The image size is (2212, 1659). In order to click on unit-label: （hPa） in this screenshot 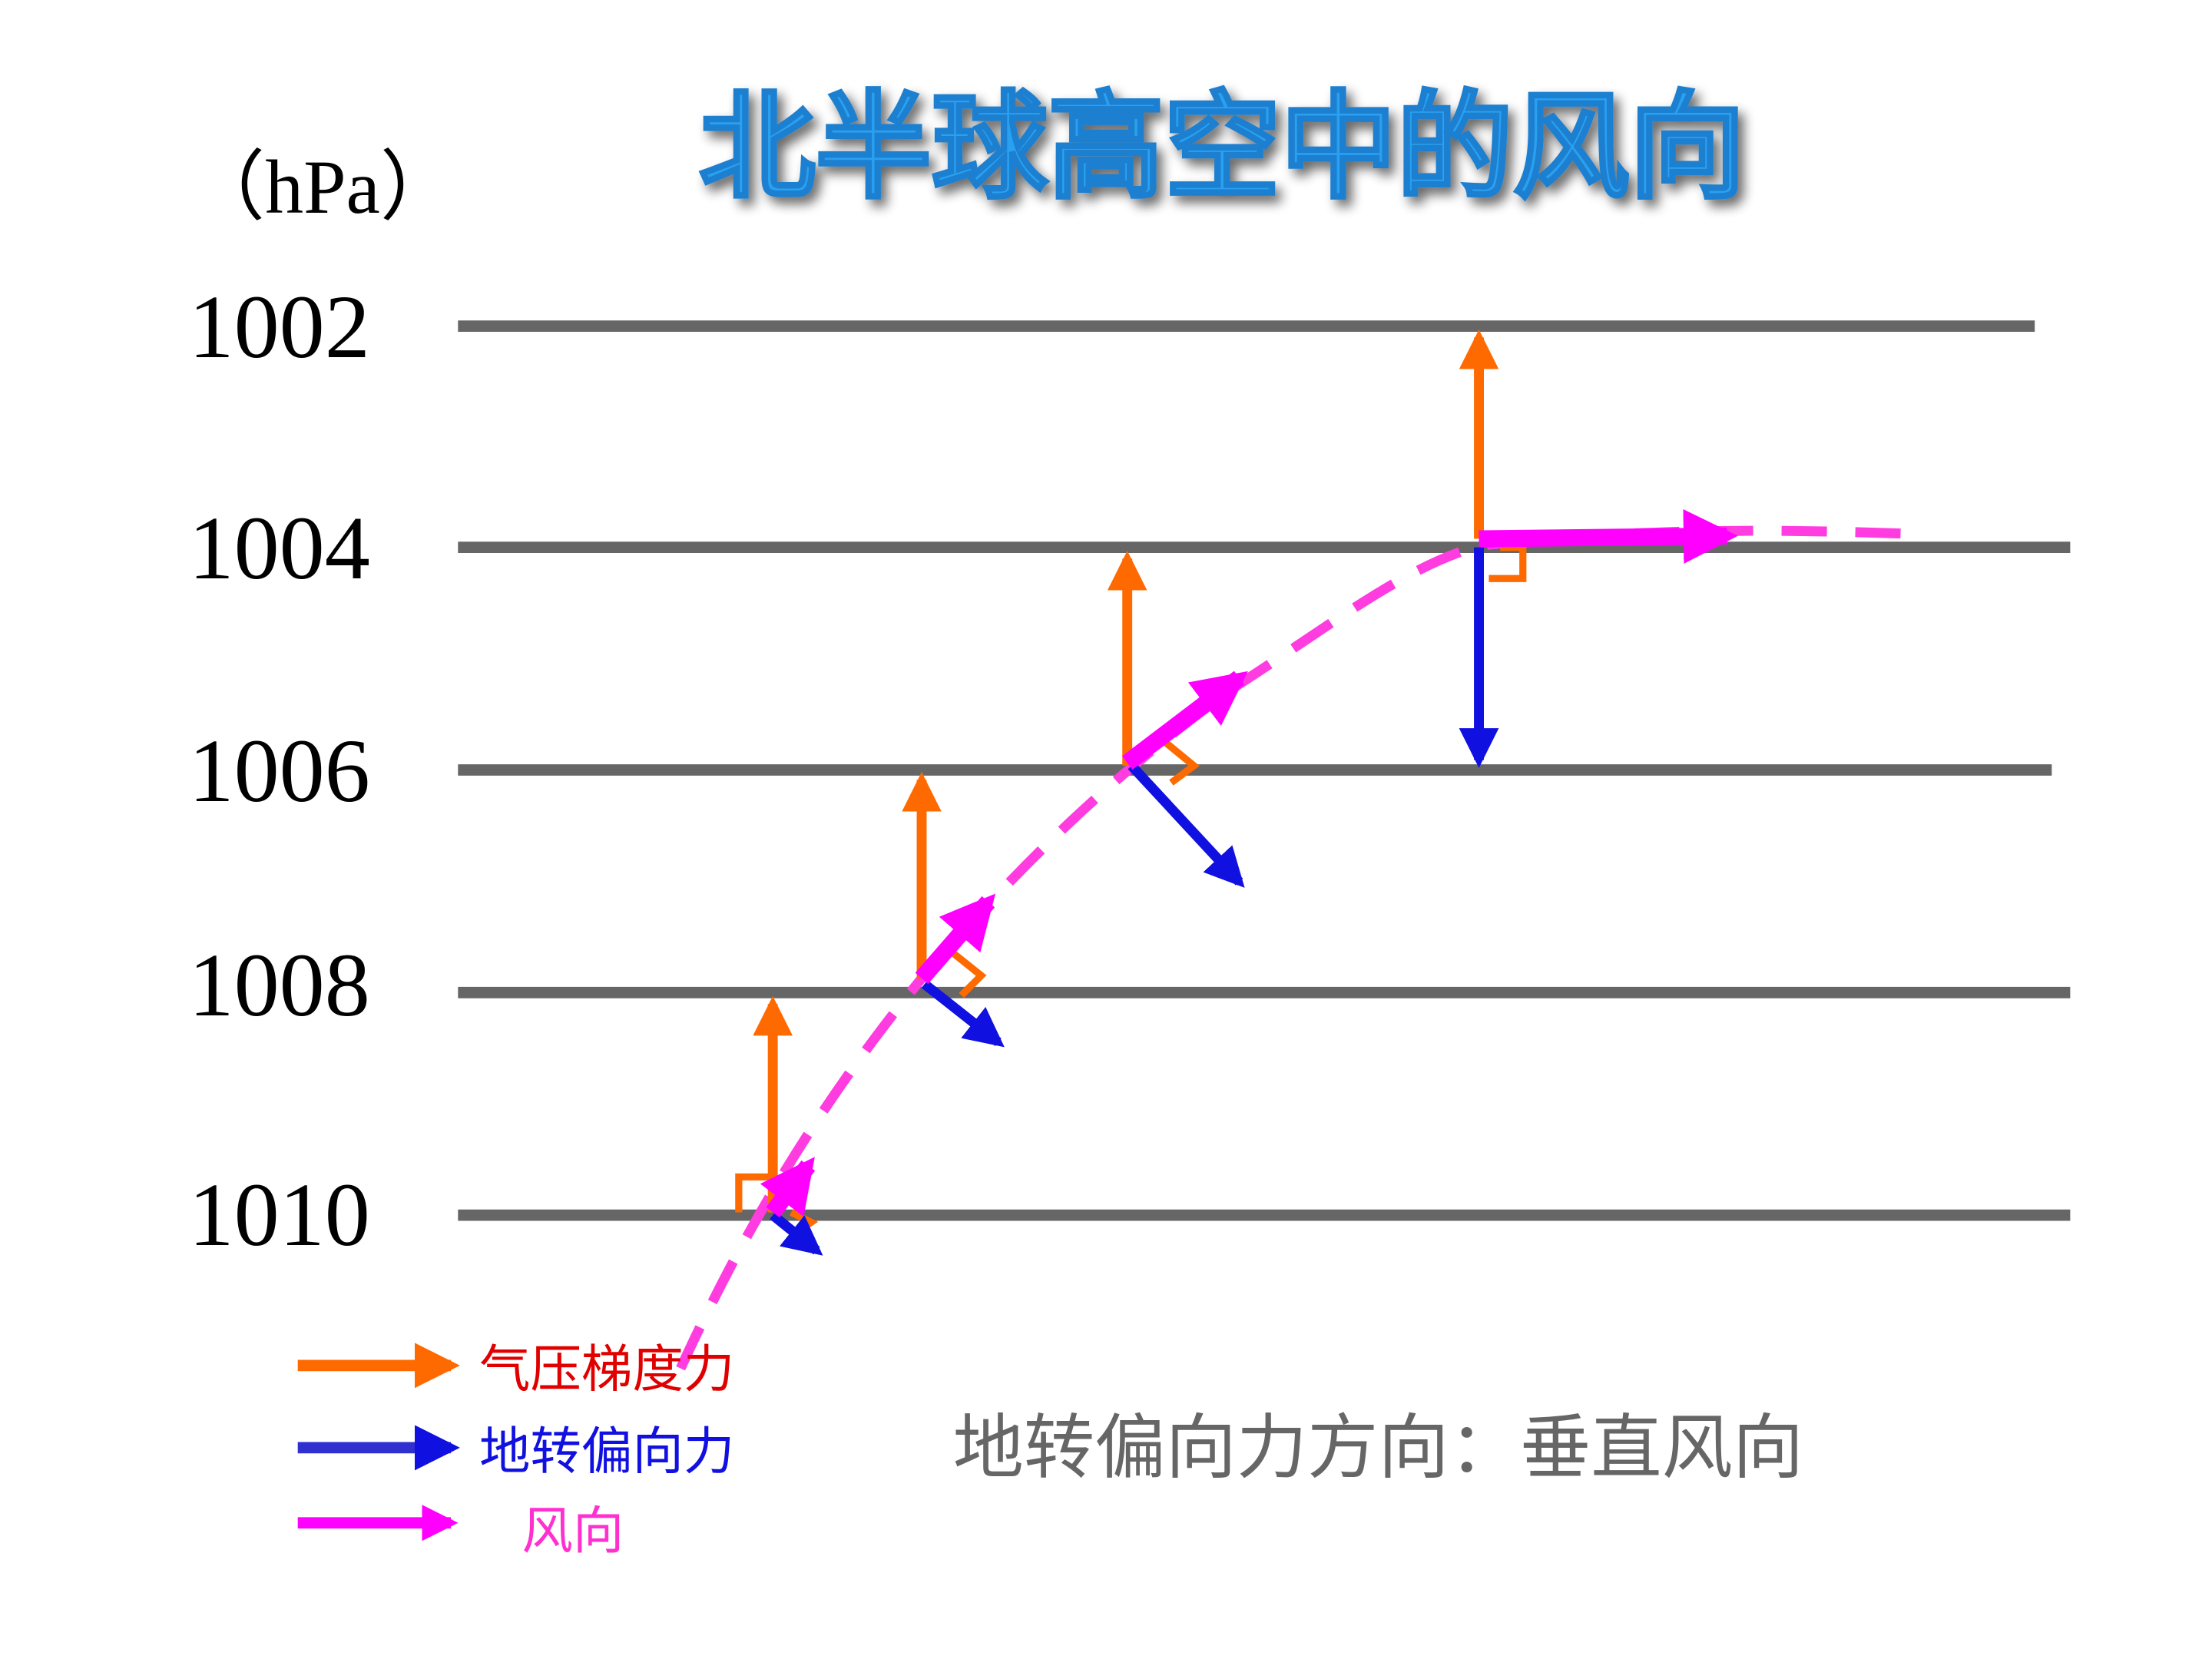, I will do `click(323, 187)`.